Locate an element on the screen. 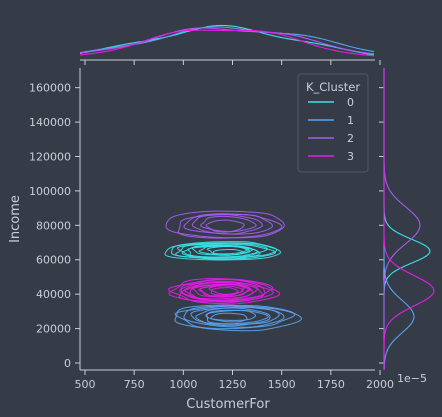 This screenshot has width=442, height=417. x-axis-label: CustomerFor is located at coordinates (228, 404).